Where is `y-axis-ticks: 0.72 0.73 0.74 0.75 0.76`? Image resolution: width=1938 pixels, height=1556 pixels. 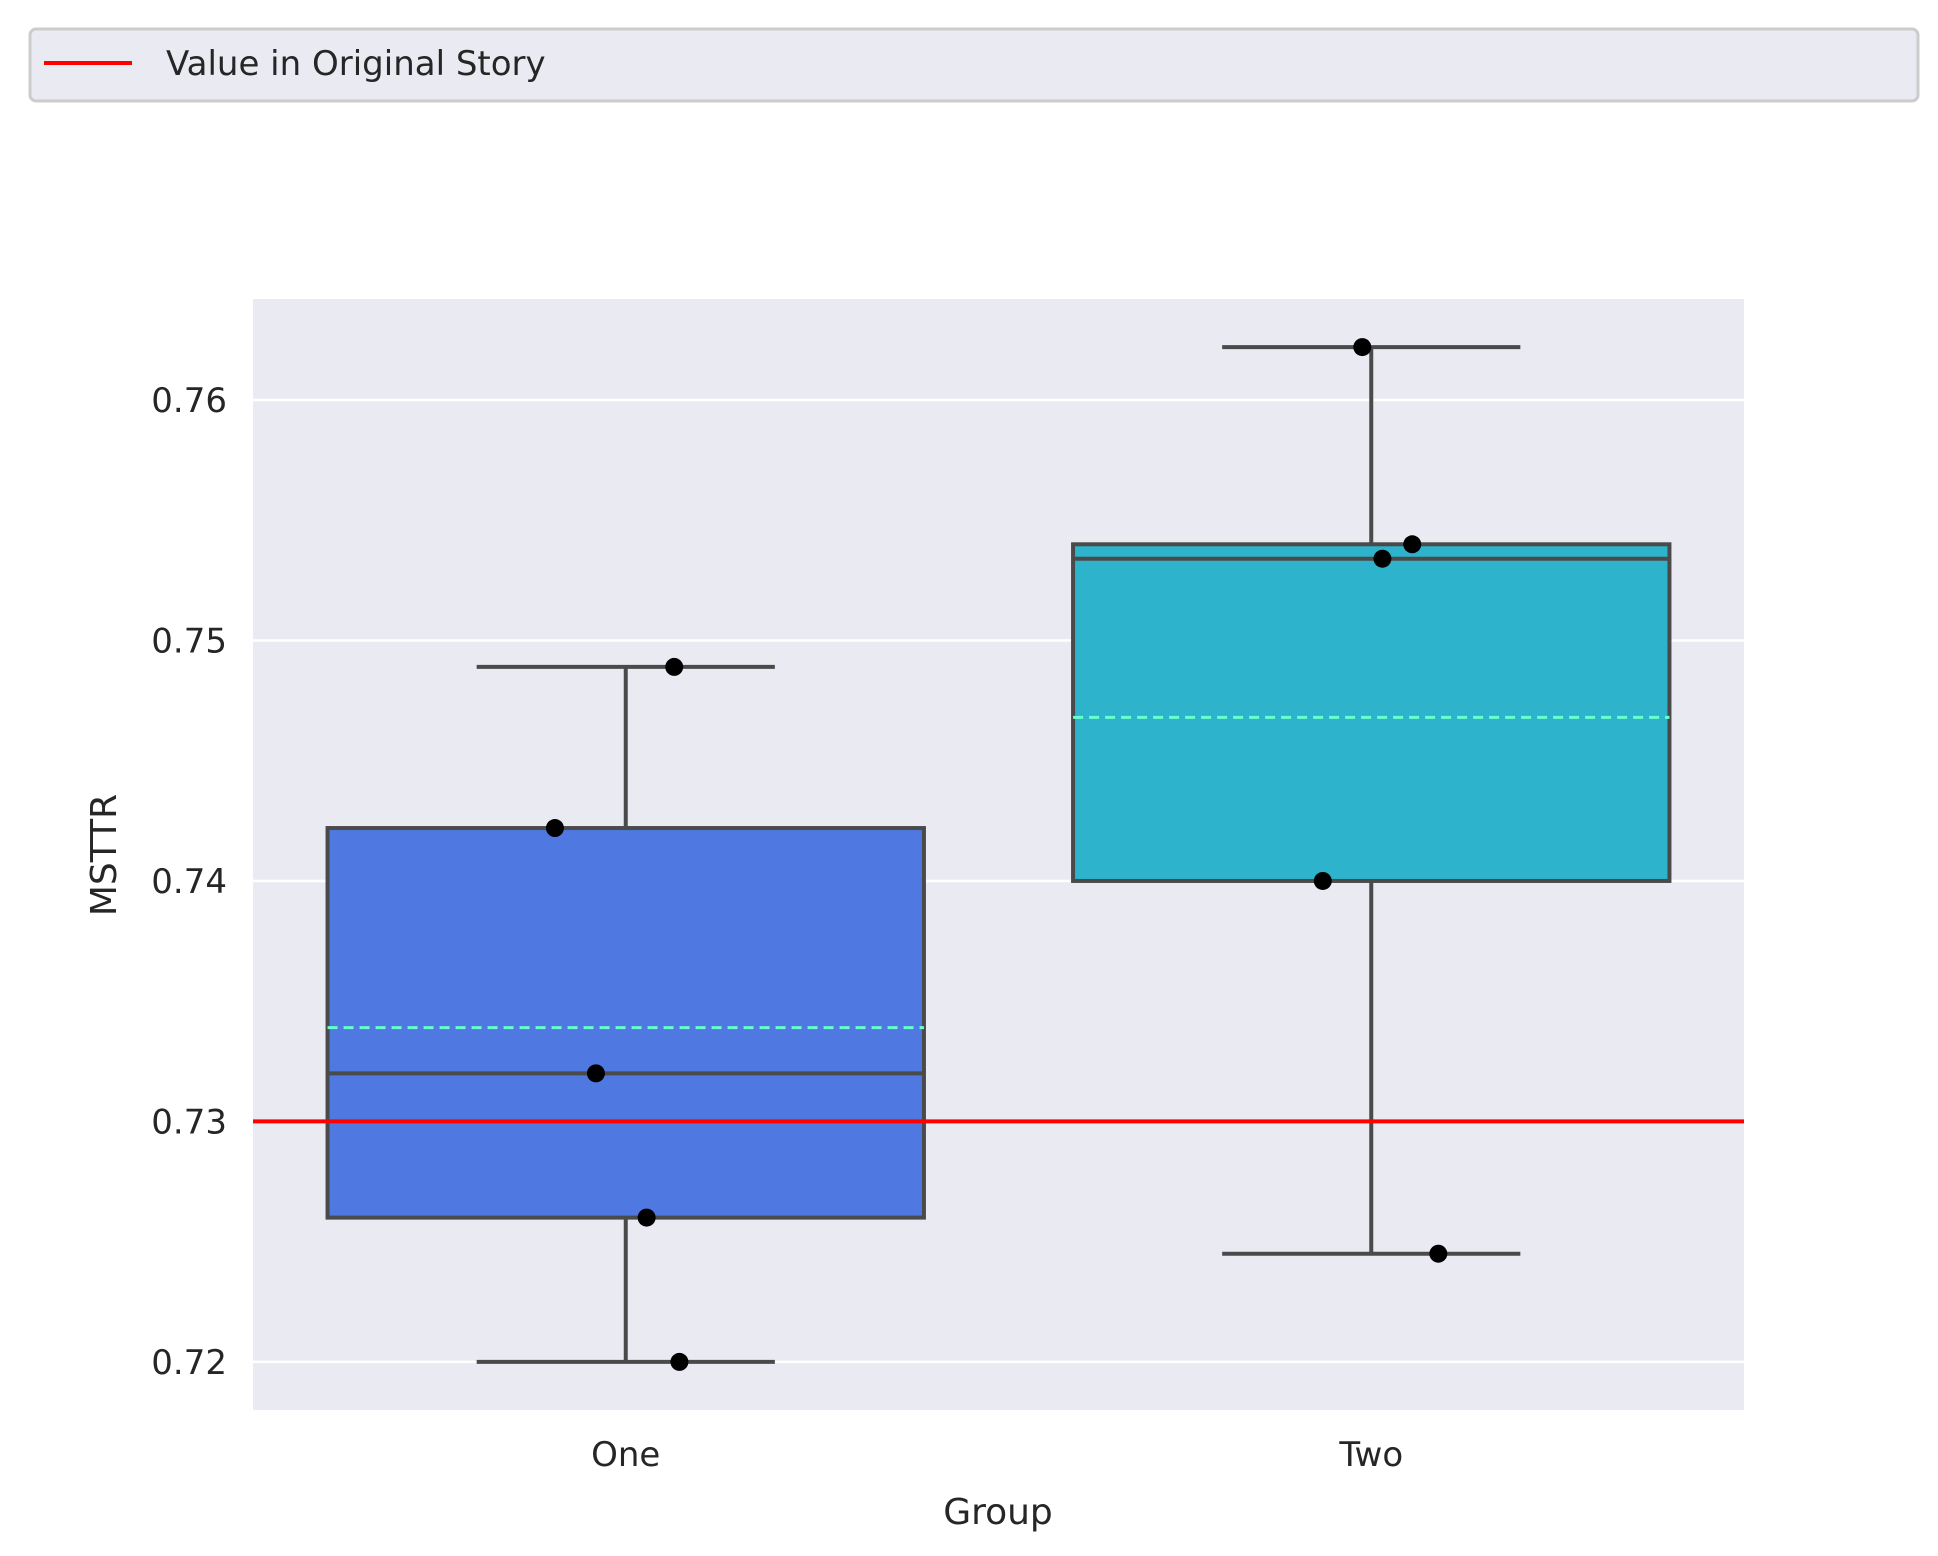
y-axis-ticks: 0.72 0.73 0.74 0.75 0.76 is located at coordinates (189, 882).